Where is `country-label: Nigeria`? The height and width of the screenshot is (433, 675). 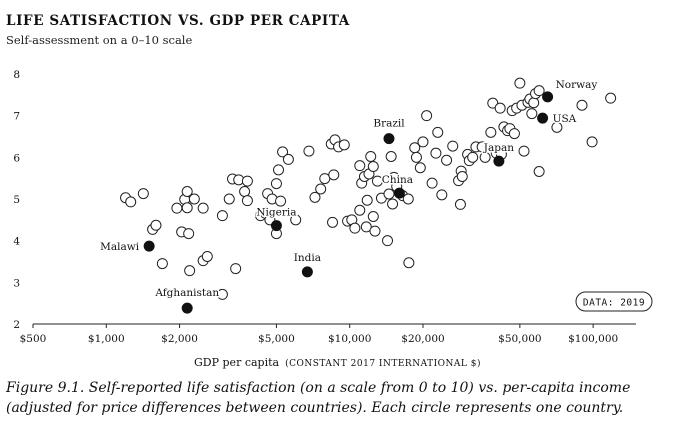 country-label: Nigeria is located at coordinates (276, 213).